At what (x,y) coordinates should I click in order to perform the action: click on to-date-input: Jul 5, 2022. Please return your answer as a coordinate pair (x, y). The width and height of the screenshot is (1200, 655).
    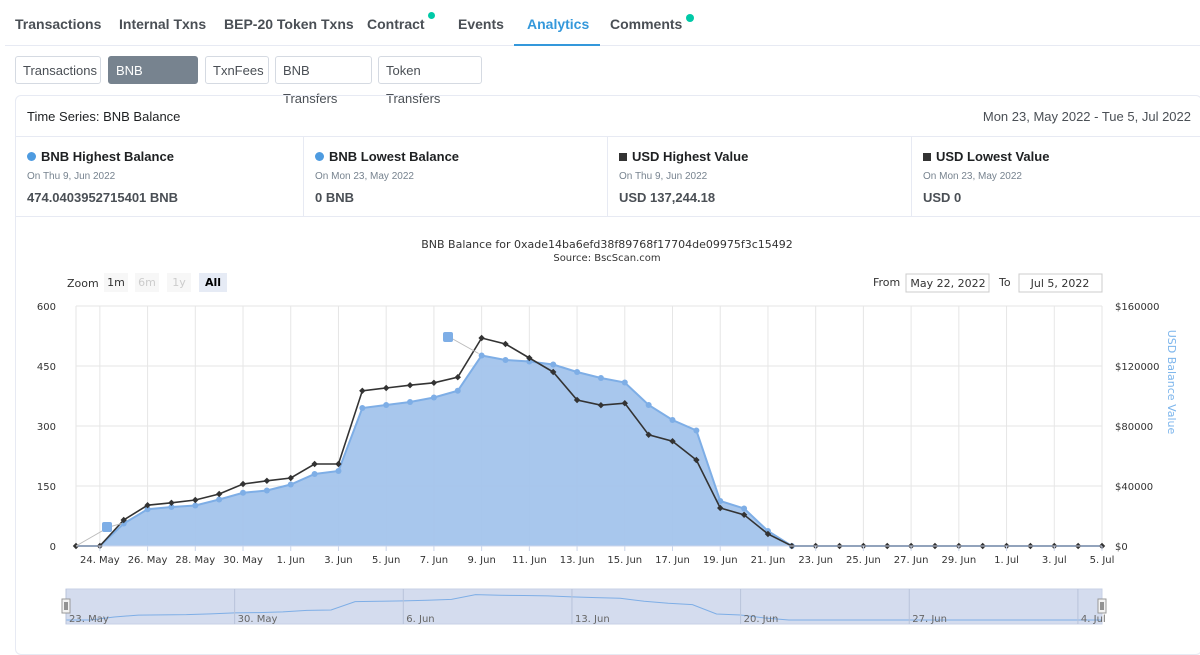
    Looking at the image, I should click on (1060, 283).